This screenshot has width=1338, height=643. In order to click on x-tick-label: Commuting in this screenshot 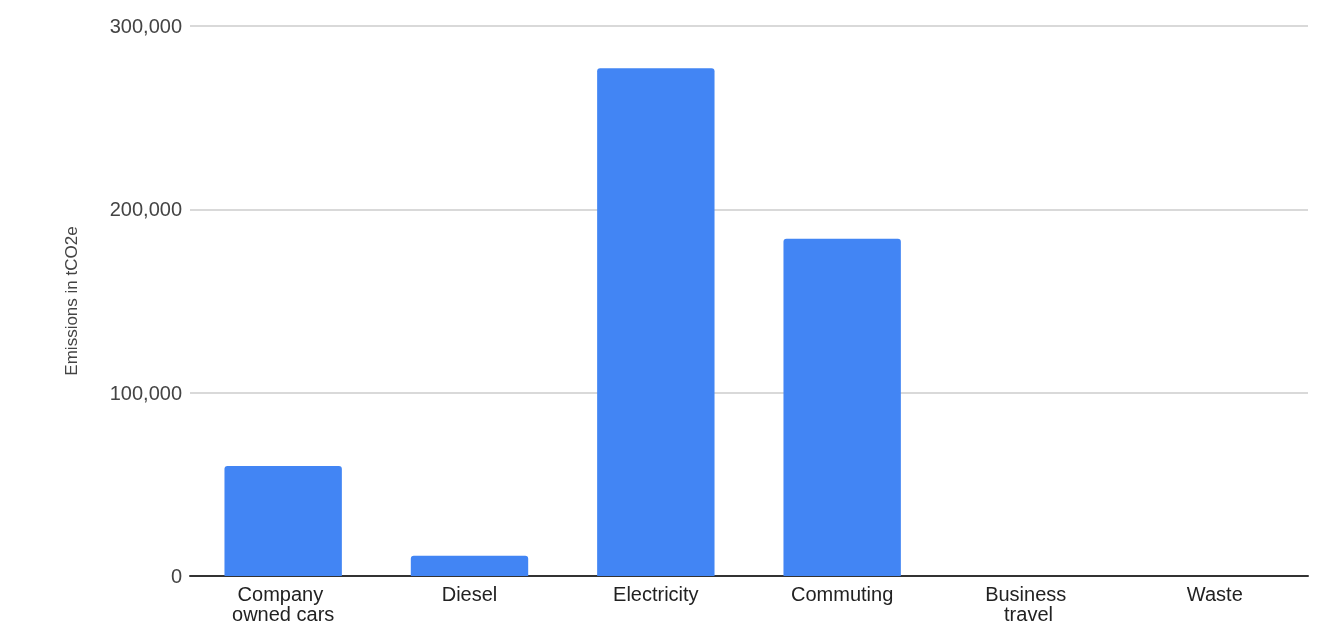, I will do `click(842, 594)`.